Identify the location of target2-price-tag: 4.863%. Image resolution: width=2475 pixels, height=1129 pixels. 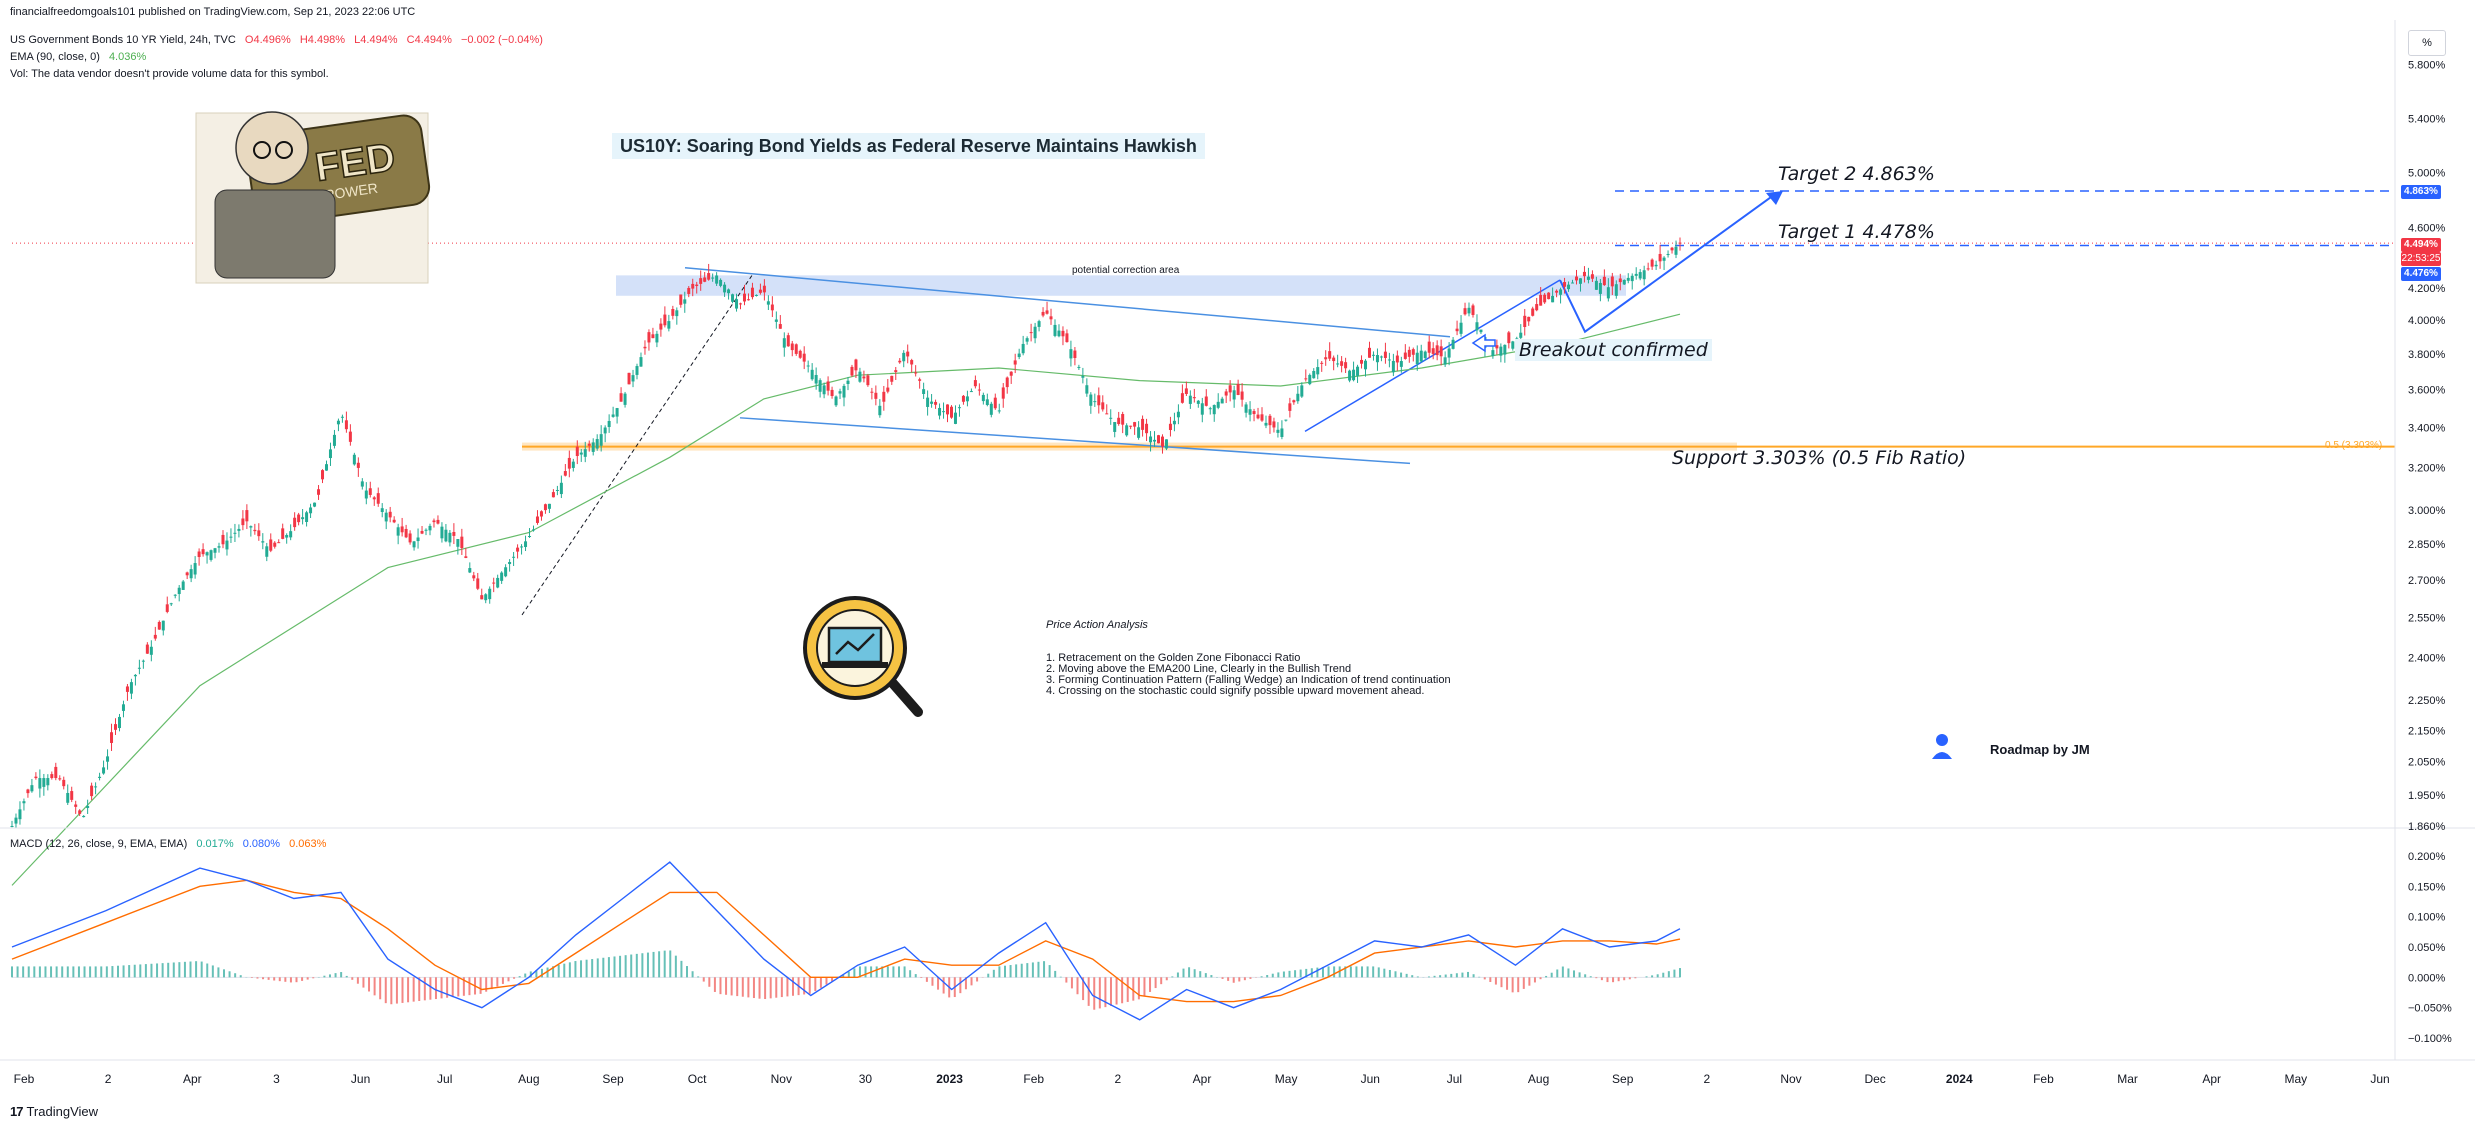
(2421, 192).